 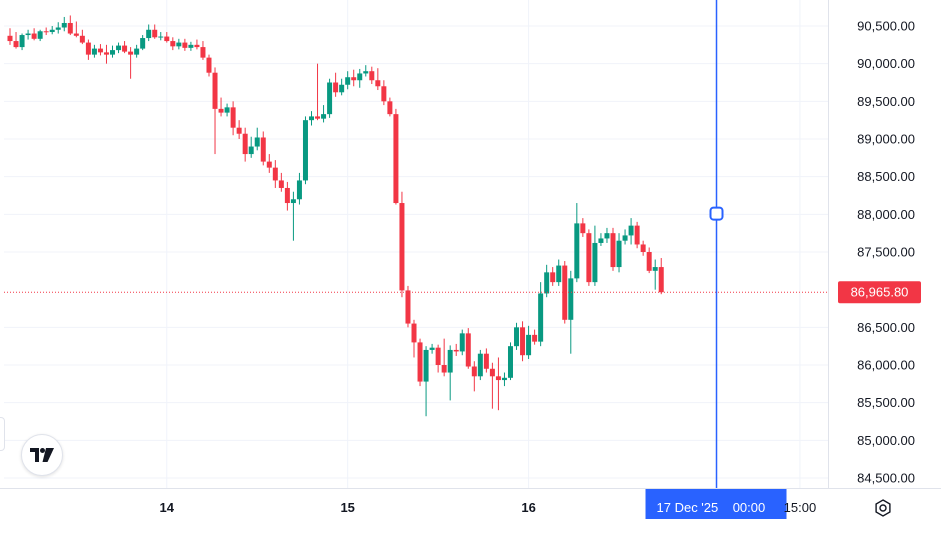 I want to click on last-price-label: 86,965.80, so click(x=880, y=292).